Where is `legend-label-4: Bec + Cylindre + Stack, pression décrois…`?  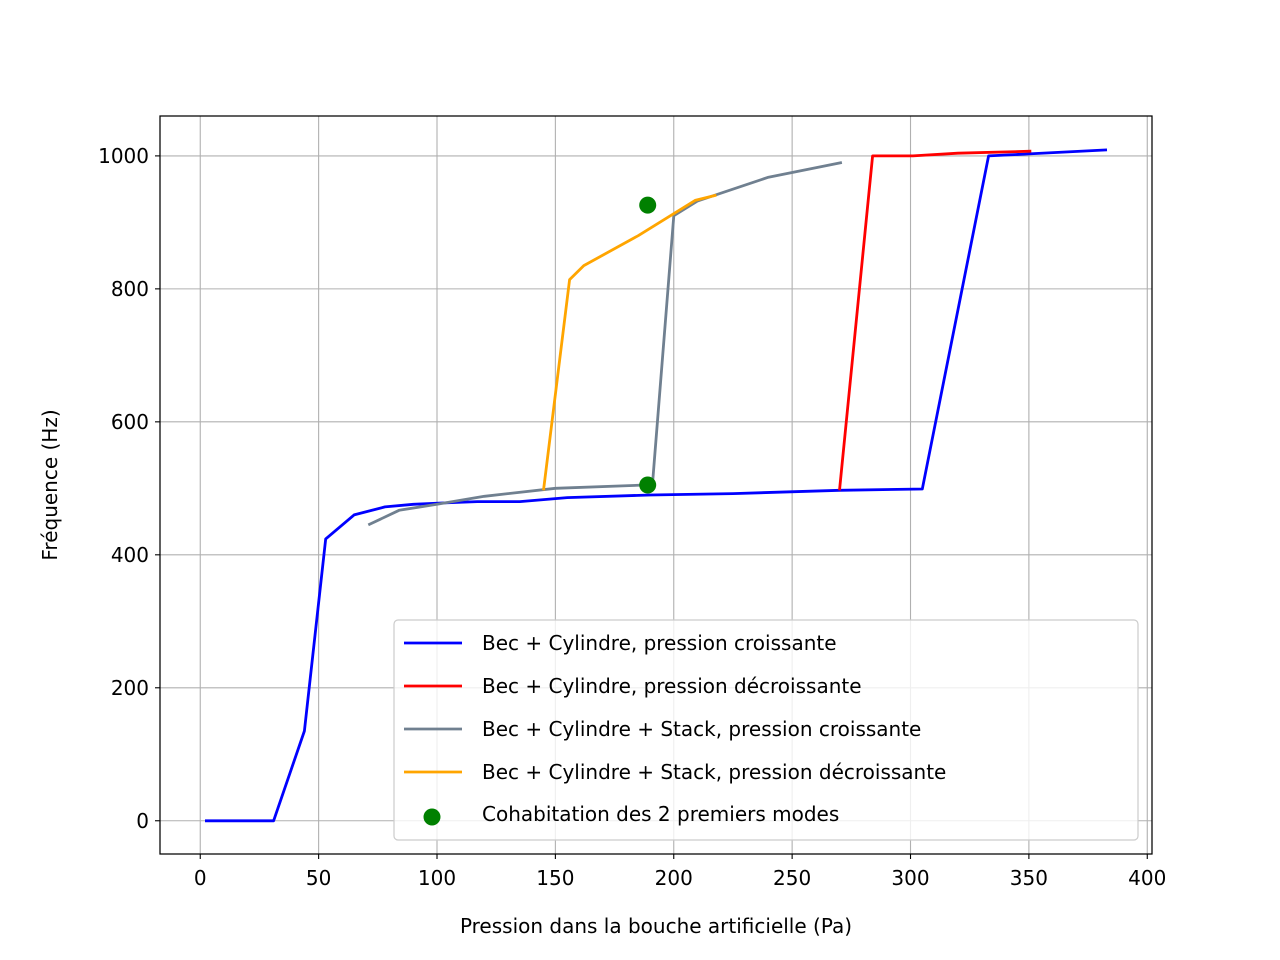
legend-label-4: Bec + Cylindre + Stack, pression décrois… is located at coordinates (714, 772).